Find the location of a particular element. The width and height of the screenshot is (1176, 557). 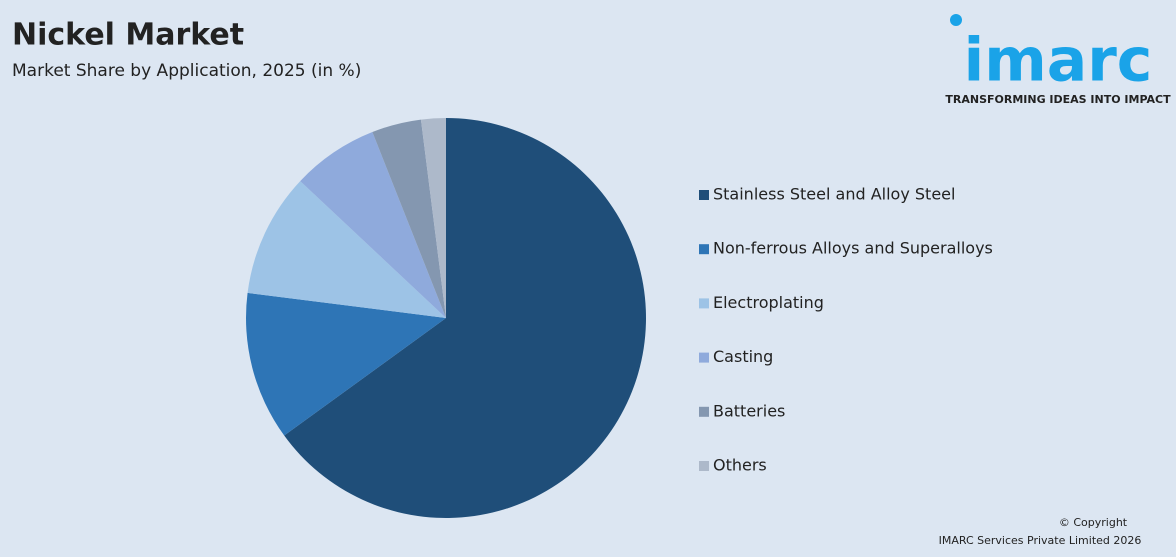

legend-label: Stainless Steel and Alloy Steel is located at coordinates (834, 194).